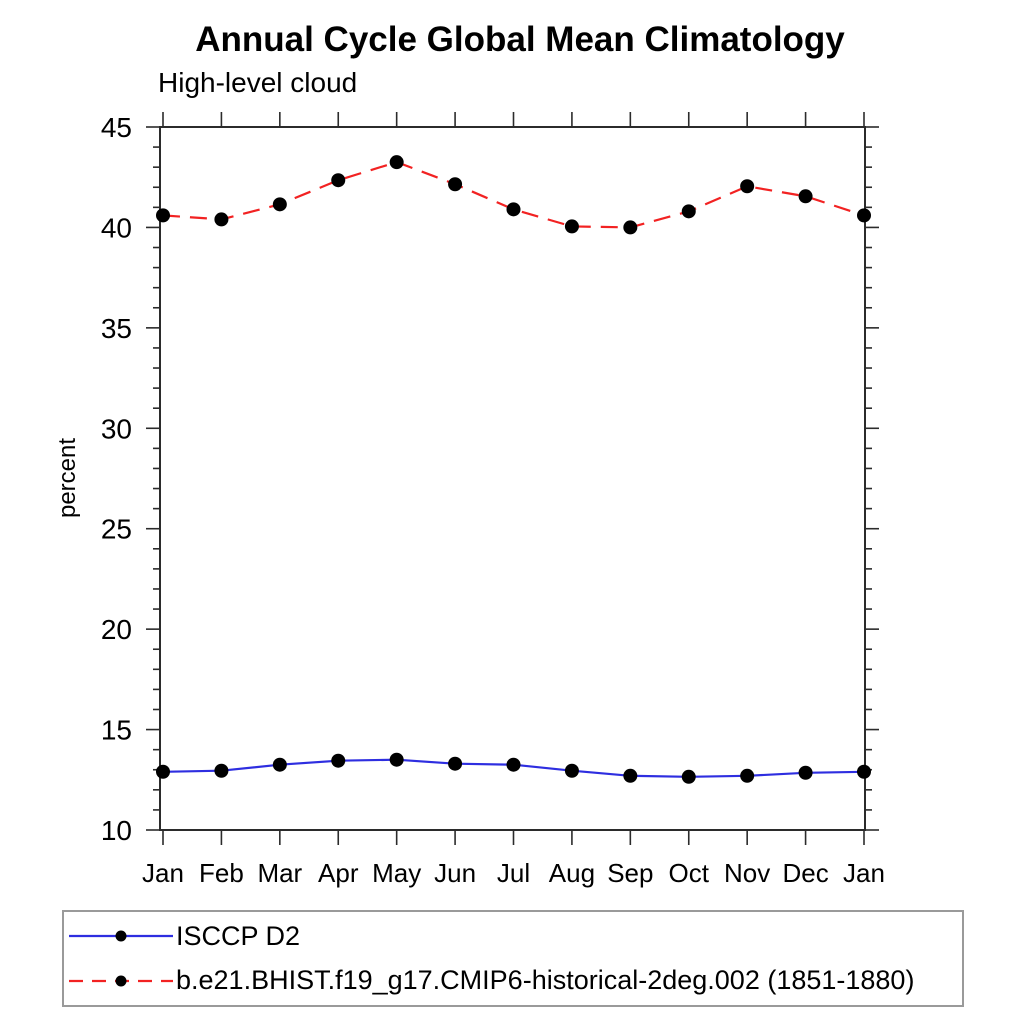 The height and width of the screenshot is (1024, 1024). What do you see at coordinates (258, 82) in the screenshot?
I see `chart-subtitle: High-level cloud` at bounding box center [258, 82].